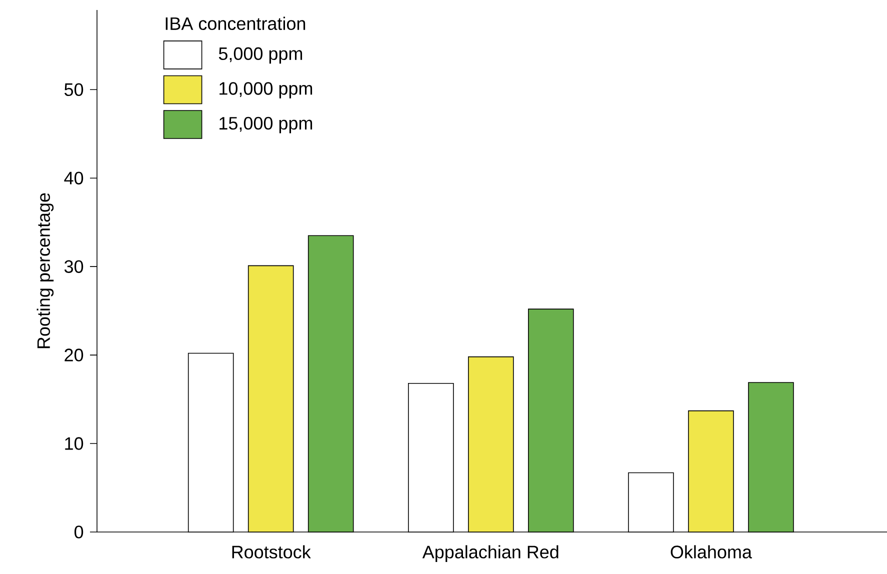 This screenshot has width=887, height=574. What do you see at coordinates (74, 355) in the screenshot?
I see `y-tick-label: 20` at bounding box center [74, 355].